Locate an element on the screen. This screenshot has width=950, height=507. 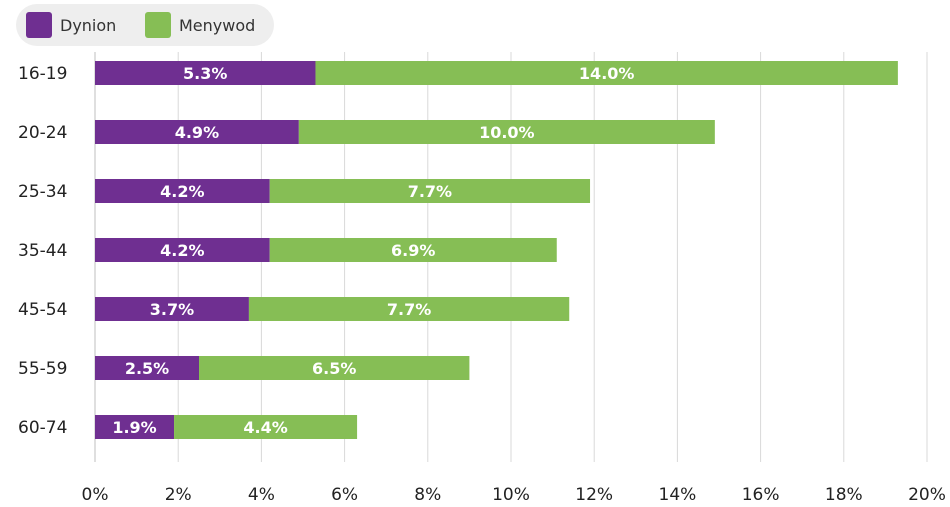
legend-swatch-menywod is located at coordinates (158, 25).